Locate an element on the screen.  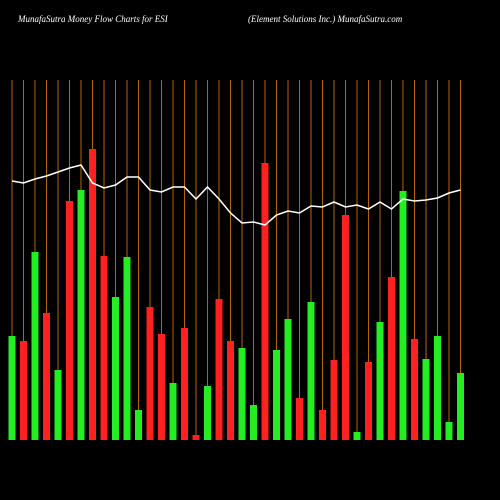
chart-title: MunafaSutra Money Flow Charts for ESI is located at coordinates (93, 19).